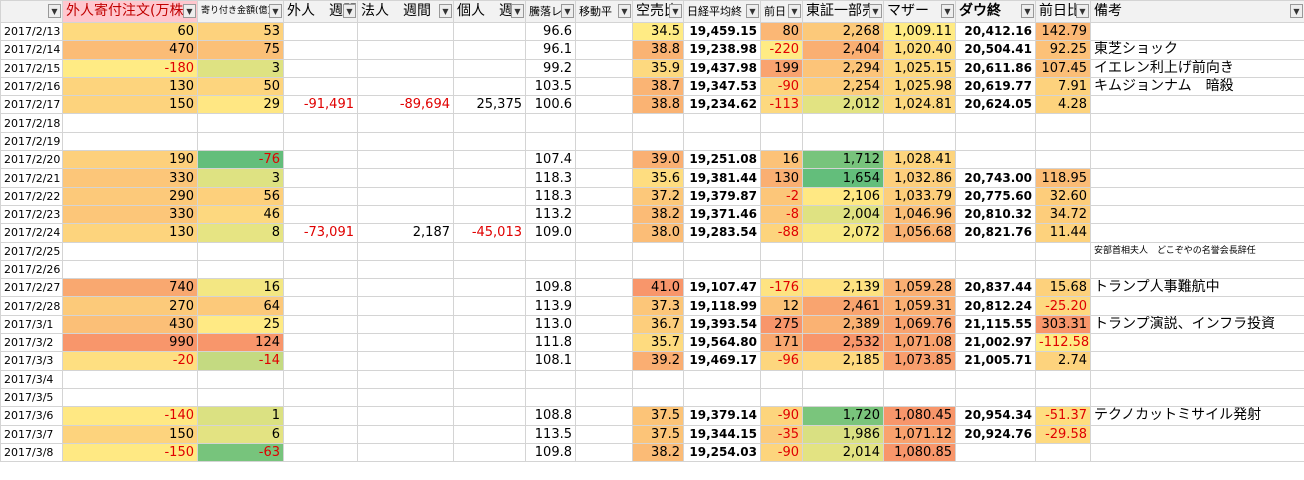 The image size is (1304, 480). What do you see at coordinates (843, 452) in the screenshot?
I see `cell: 2,014` at bounding box center [843, 452].